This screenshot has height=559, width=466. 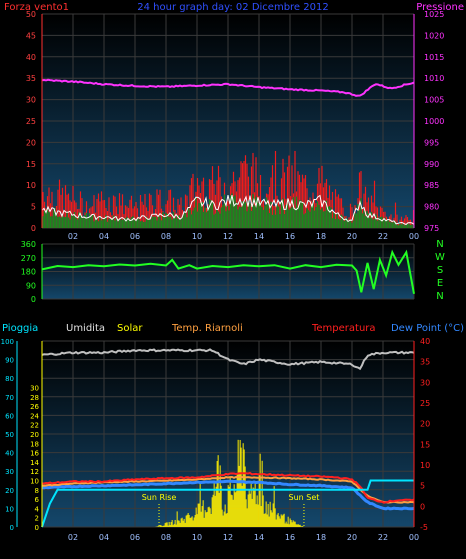 What do you see at coordinates (425, 434) in the screenshot?
I see `right-tick-labels: -5 0 5 10 15 20 25 30 35 40` at bounding box center [425, 434].